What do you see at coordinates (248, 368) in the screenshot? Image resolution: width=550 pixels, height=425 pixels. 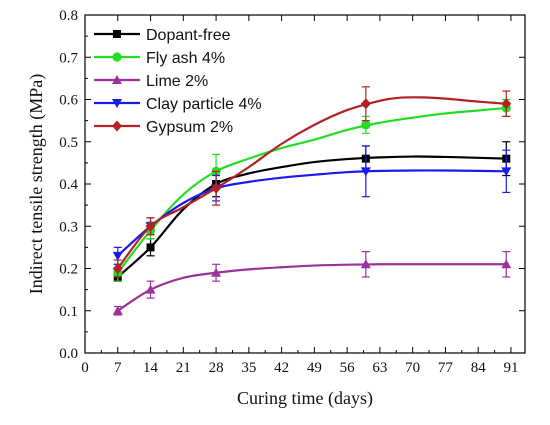 I see `x-tick-label: 35` at bounding box center [248, 368].